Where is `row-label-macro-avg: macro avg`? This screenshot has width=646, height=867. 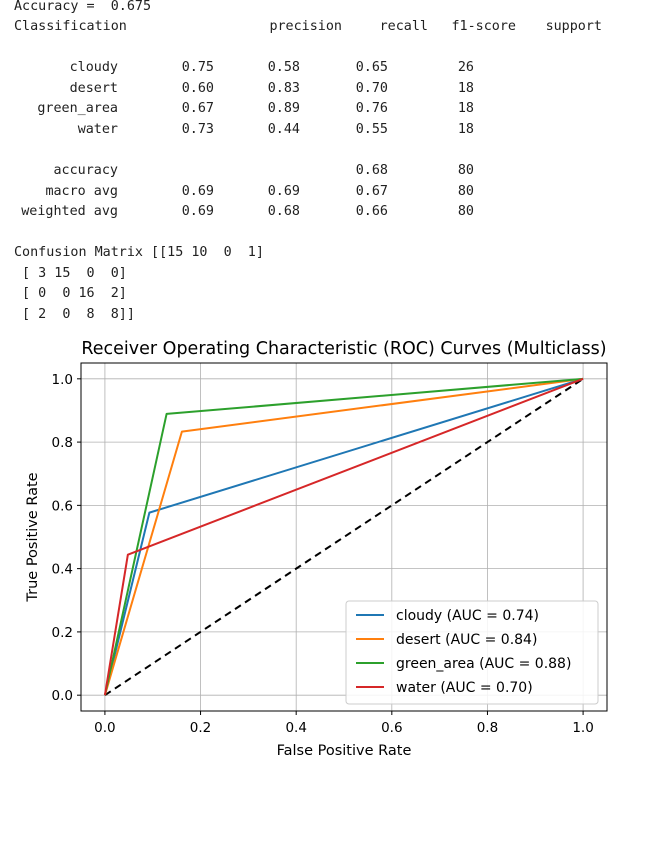
row-label-macro-avg: macro avg is located at coordinates (81, 191).